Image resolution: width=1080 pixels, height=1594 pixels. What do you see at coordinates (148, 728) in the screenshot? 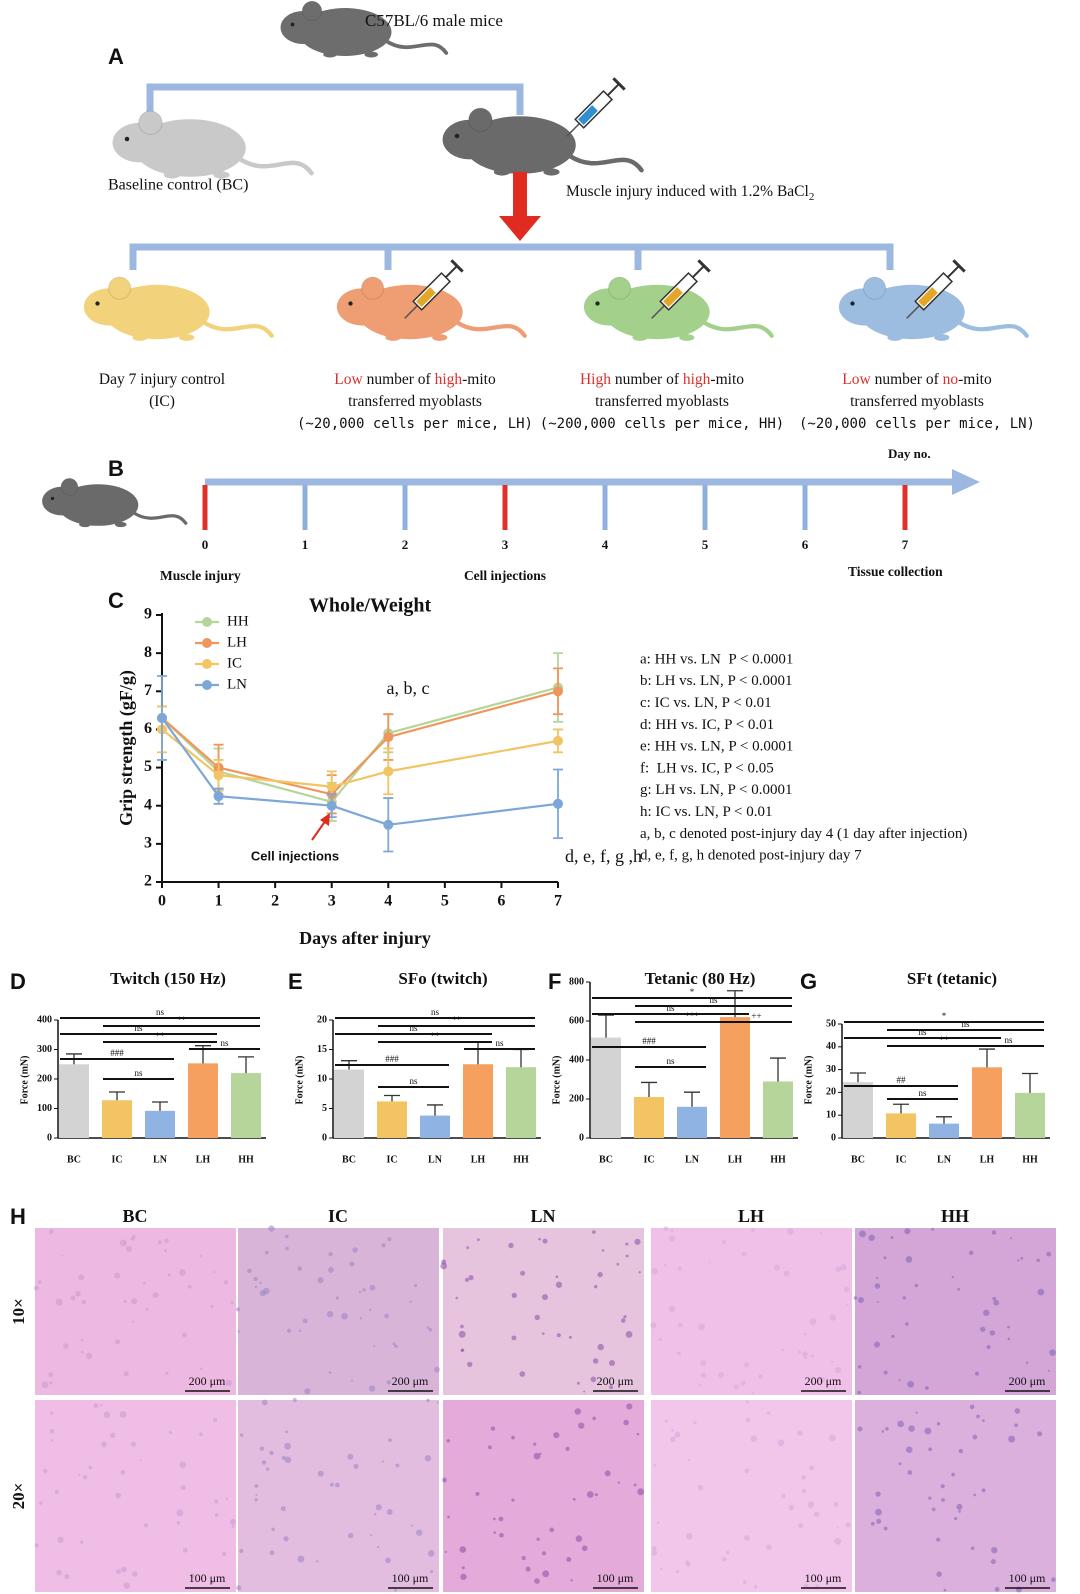
I see `y-tick-label: 6` at bounding box center [148, 728].